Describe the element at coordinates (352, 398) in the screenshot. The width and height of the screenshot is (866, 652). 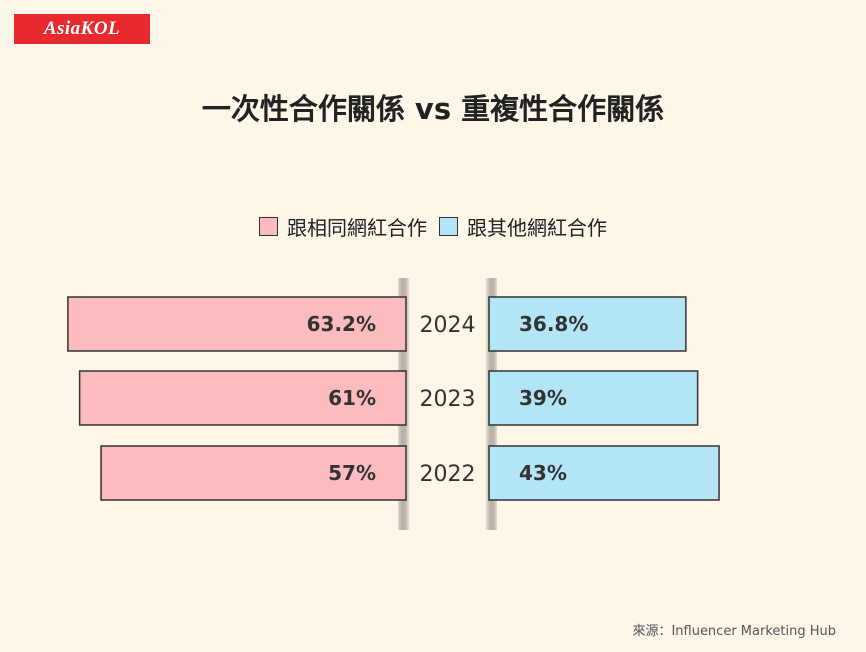
I see `value-label-same-kol-2023: 61%` at that location.